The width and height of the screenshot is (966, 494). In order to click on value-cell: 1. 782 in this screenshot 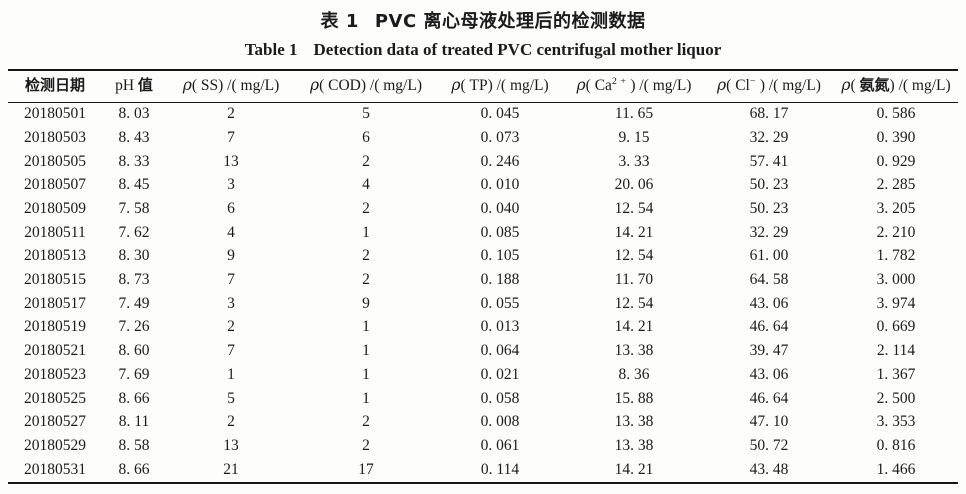, I will do `click(896, 256)`.